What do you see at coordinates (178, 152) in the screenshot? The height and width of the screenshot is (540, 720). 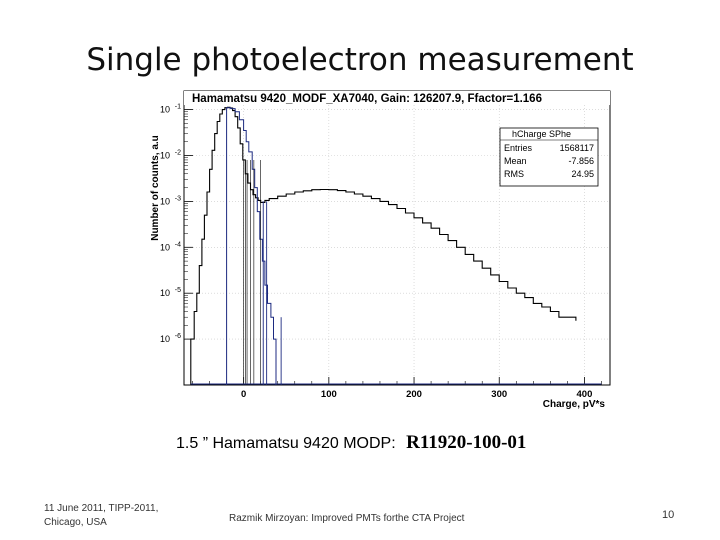 I see `y-tick-exponent: -2` at bounding box center [178, 152].